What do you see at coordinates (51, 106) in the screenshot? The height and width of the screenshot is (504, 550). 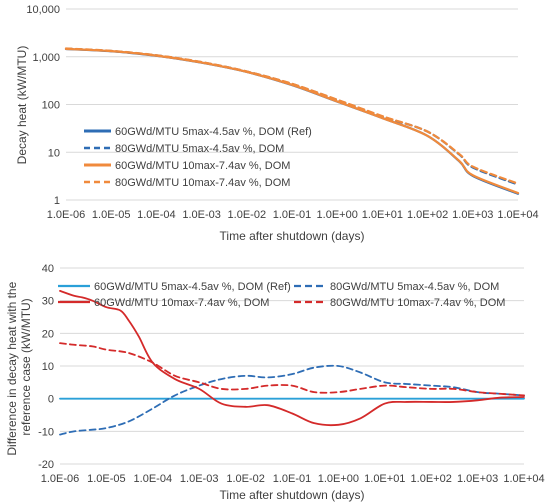 I see `top-y-tick-label: 100` at bounding box center [51, 106].